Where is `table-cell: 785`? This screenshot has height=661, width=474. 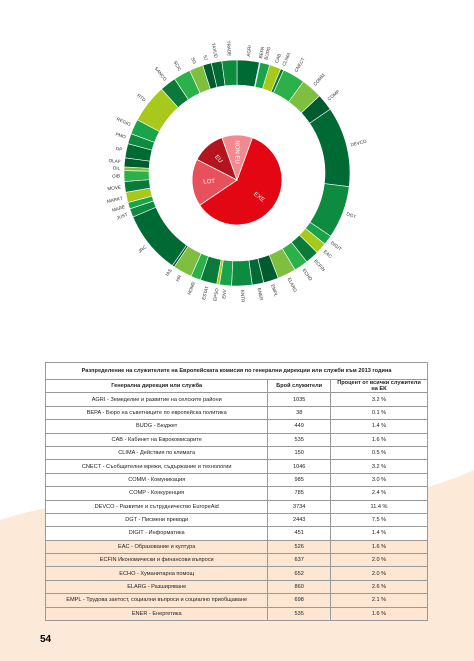 table-cell: 785 is located at coordinates (299, 493).